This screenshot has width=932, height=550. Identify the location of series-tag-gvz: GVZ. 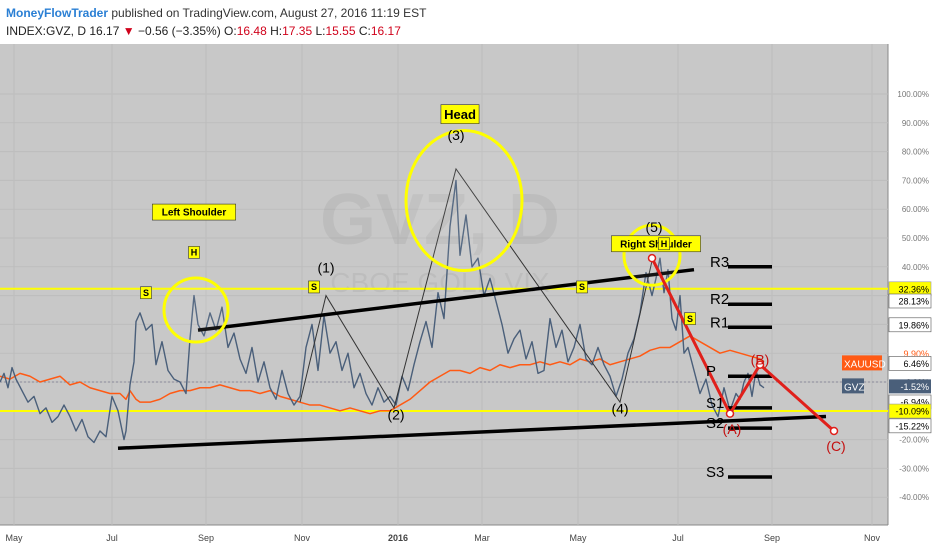
(853, 386).